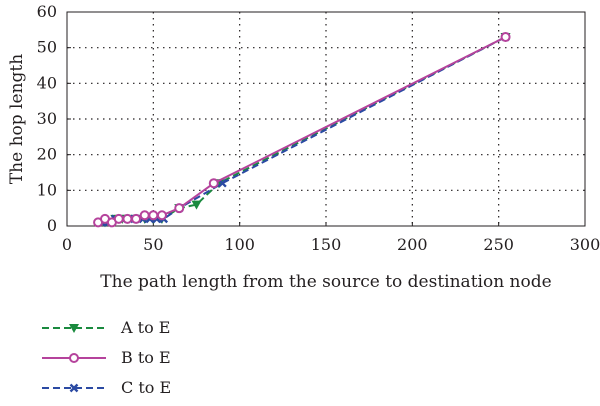 This screenshot has width=600, height=406. I want to click on legend-swatch-a, so click(74, 328).